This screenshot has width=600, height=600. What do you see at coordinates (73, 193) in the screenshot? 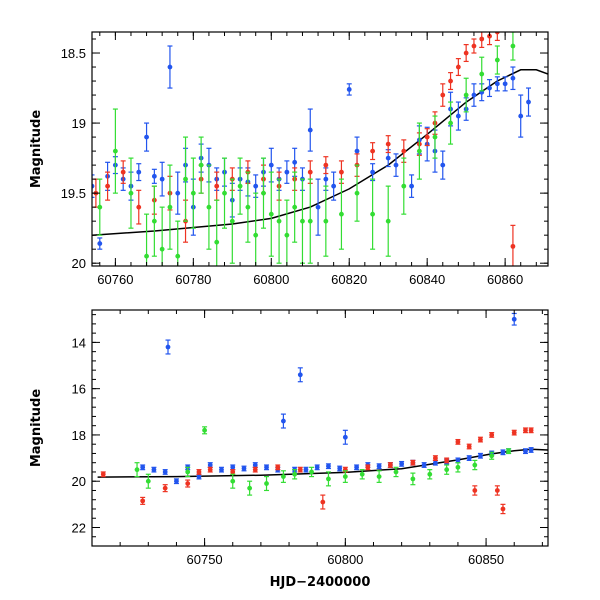
I see `y-tick-label: 19.5` at bounding box center [73, 193].